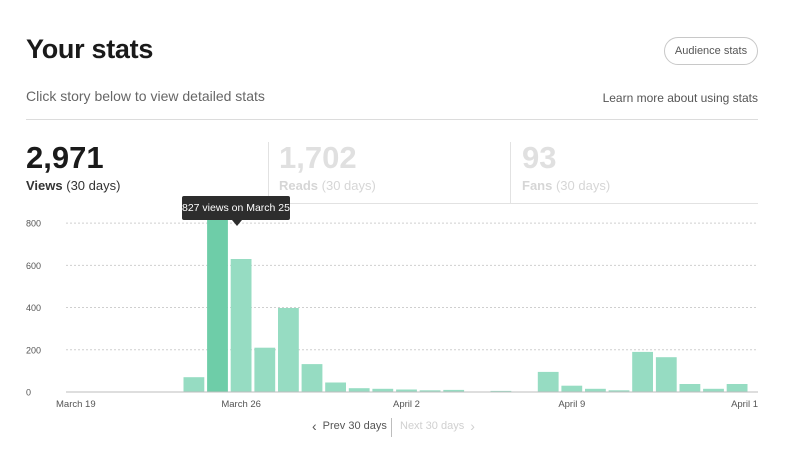 The height and width of the screenshot is (458, 800). What do you see at coordinates (680, 98) in the screenshot?
I see `learn-more-link: Learn more about using stats` at bounding box center [680, 98].